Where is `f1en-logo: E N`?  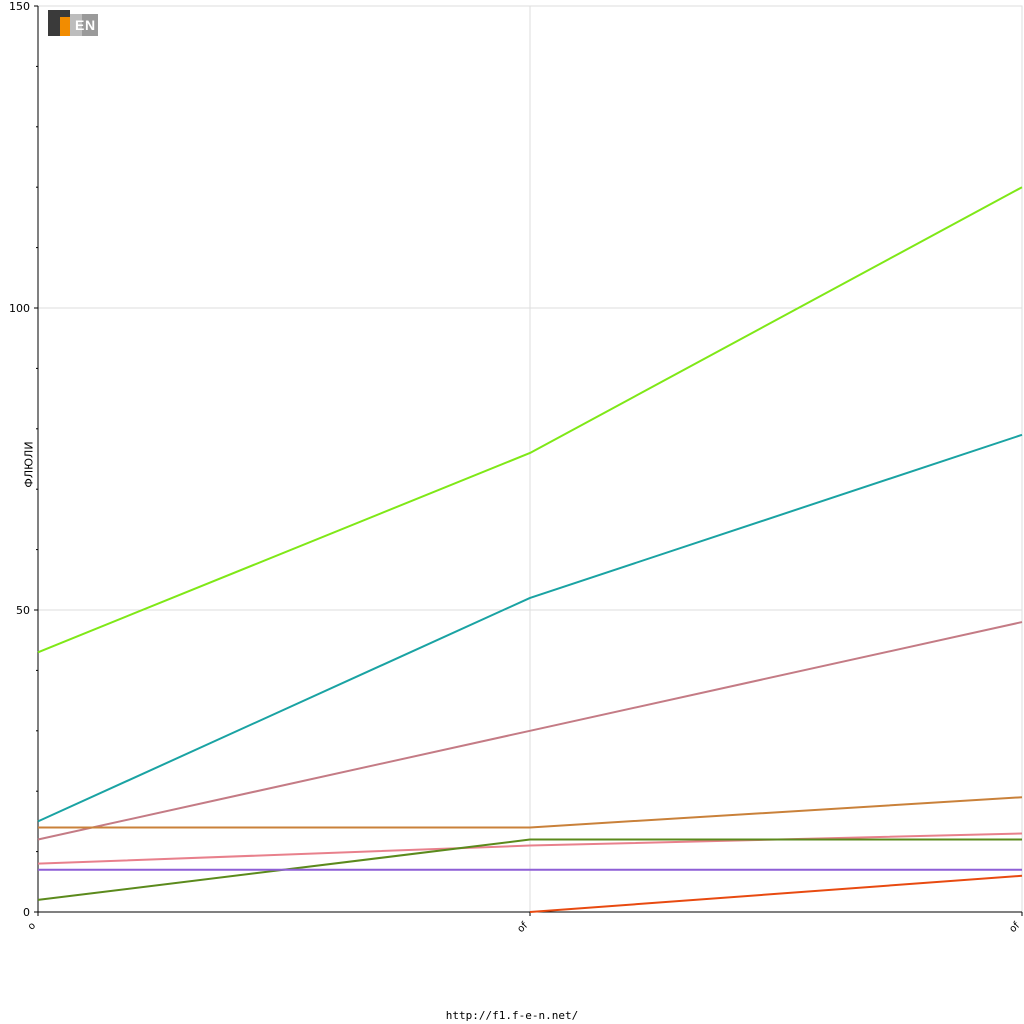
f1en-logo: E N is located at coordinates (74, 23).